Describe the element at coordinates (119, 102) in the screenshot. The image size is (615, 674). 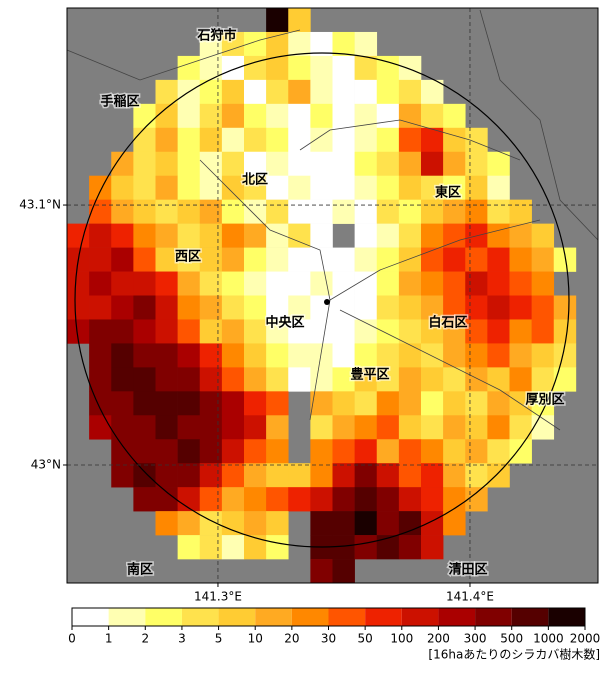
I see `place-label: 手稲区` at that location.